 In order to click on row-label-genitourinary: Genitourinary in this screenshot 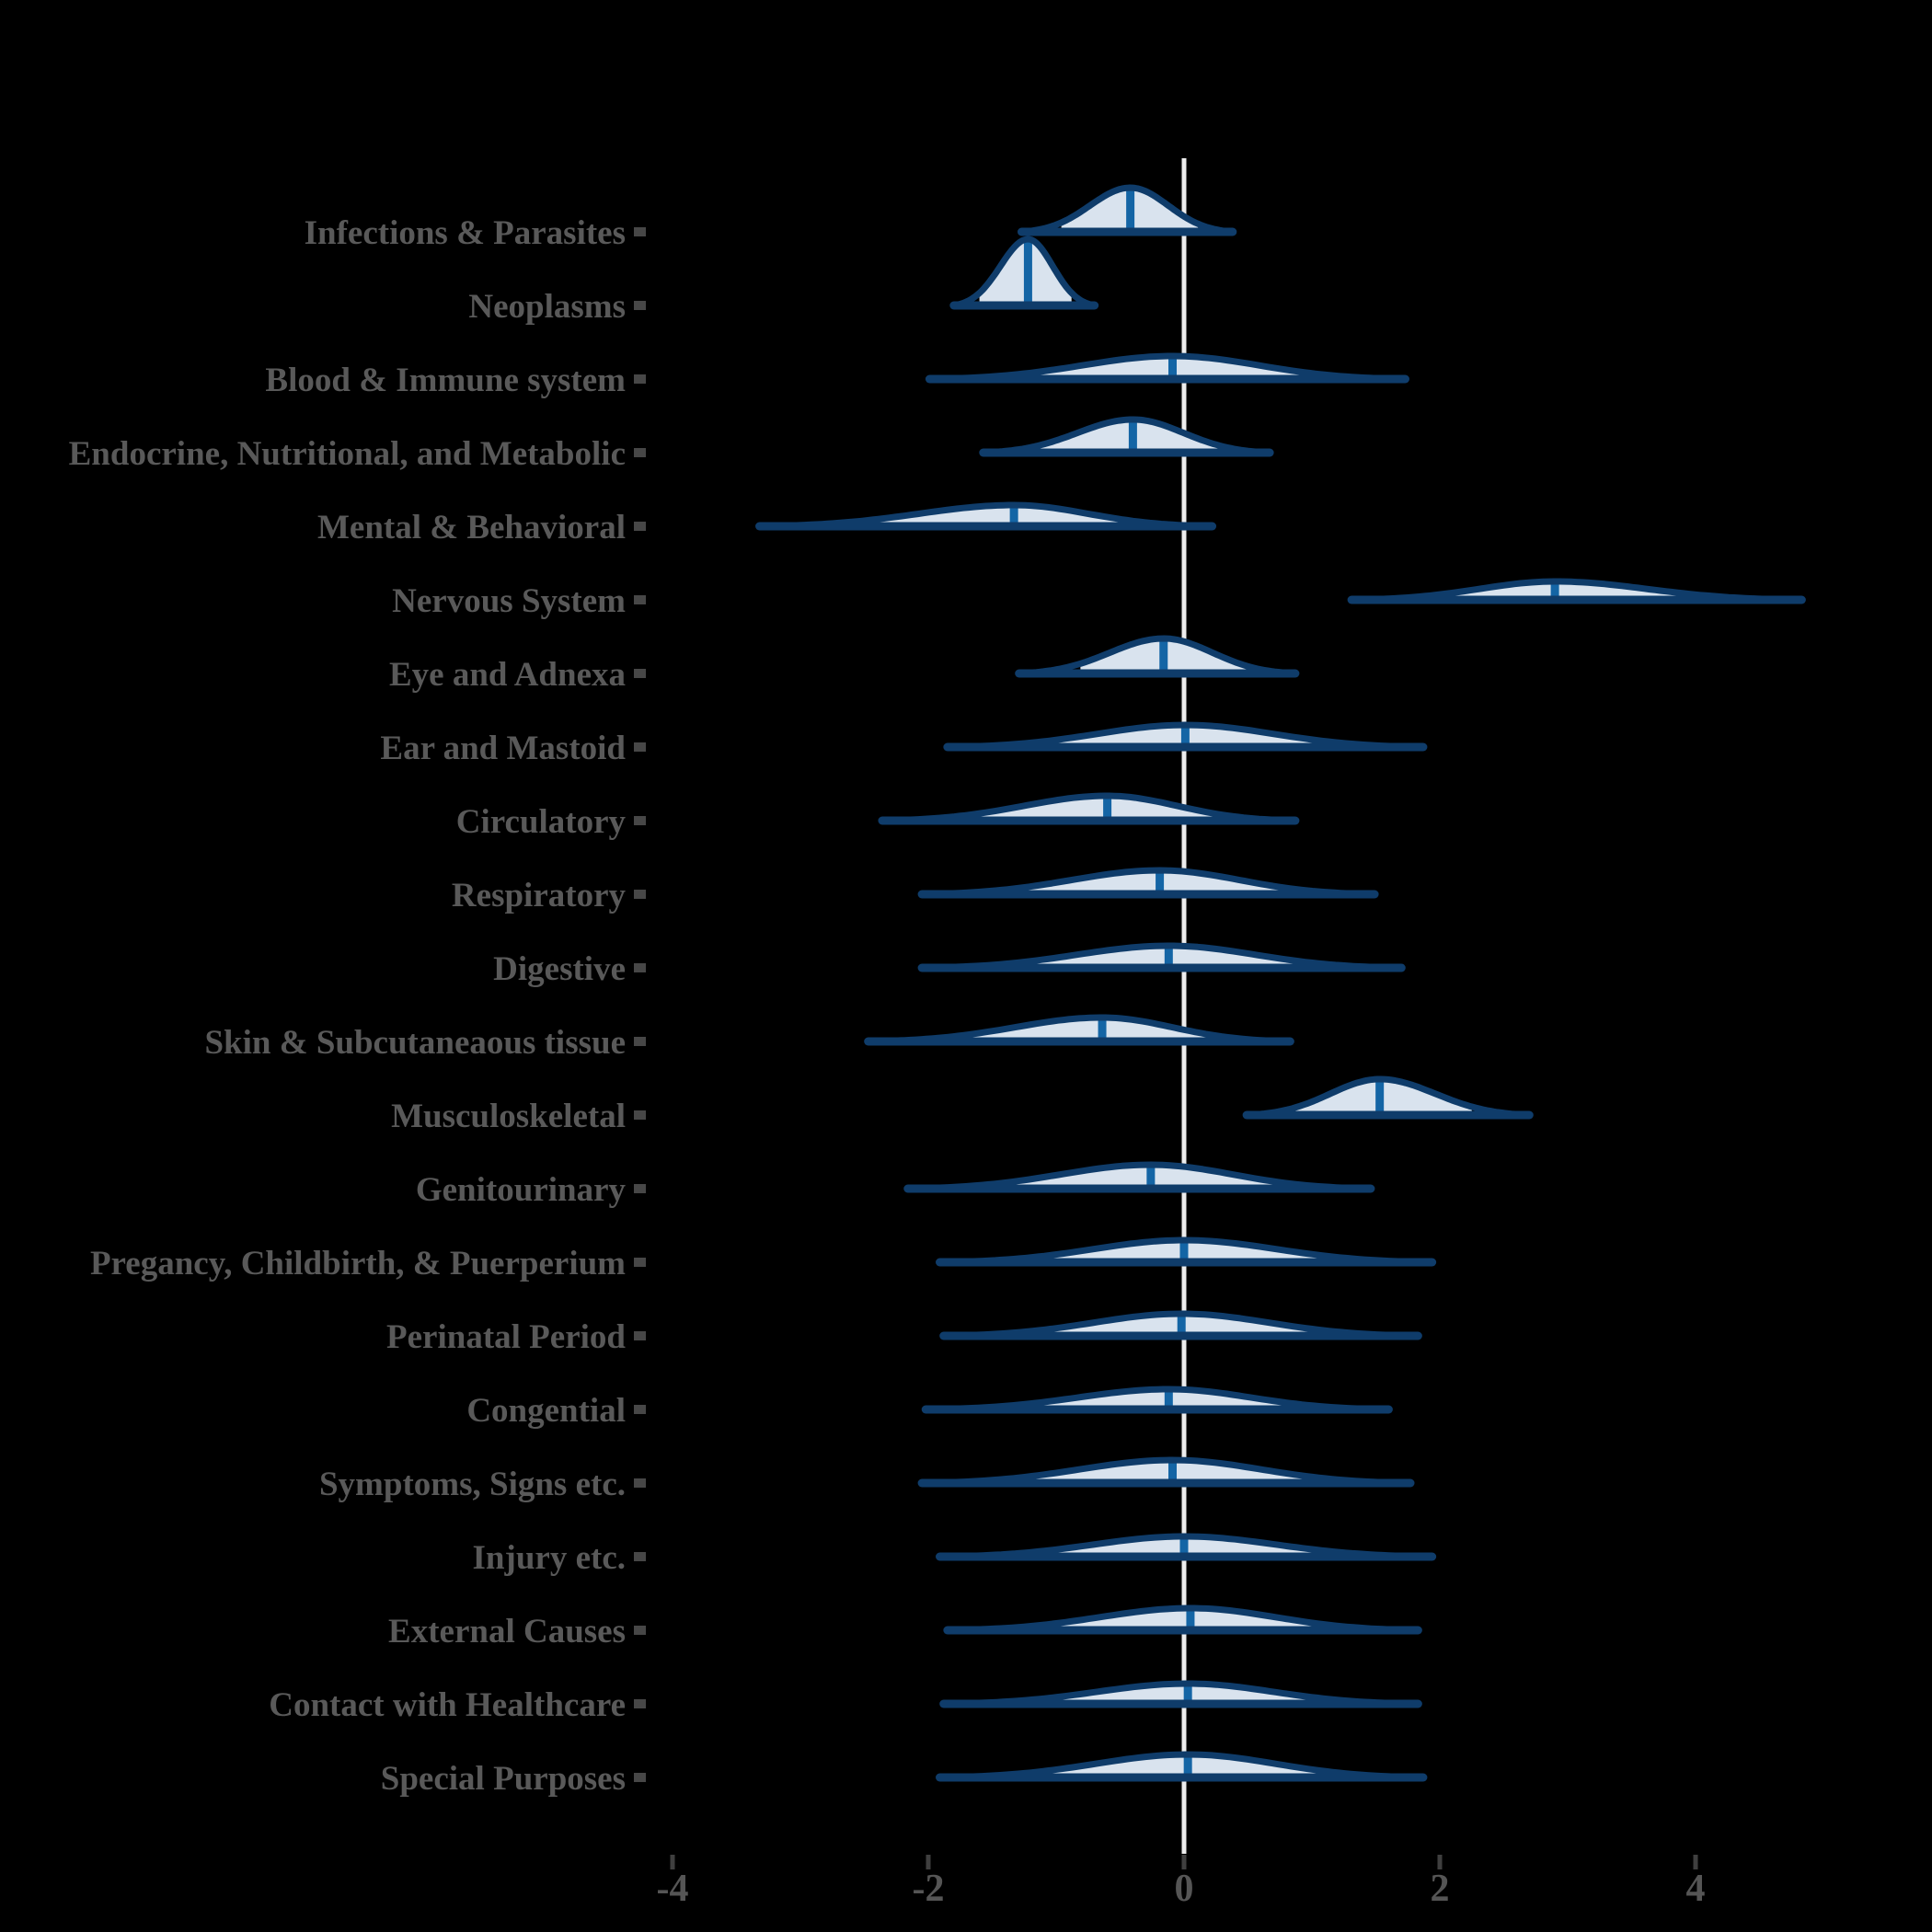, I will do `click(521, 1190)`.